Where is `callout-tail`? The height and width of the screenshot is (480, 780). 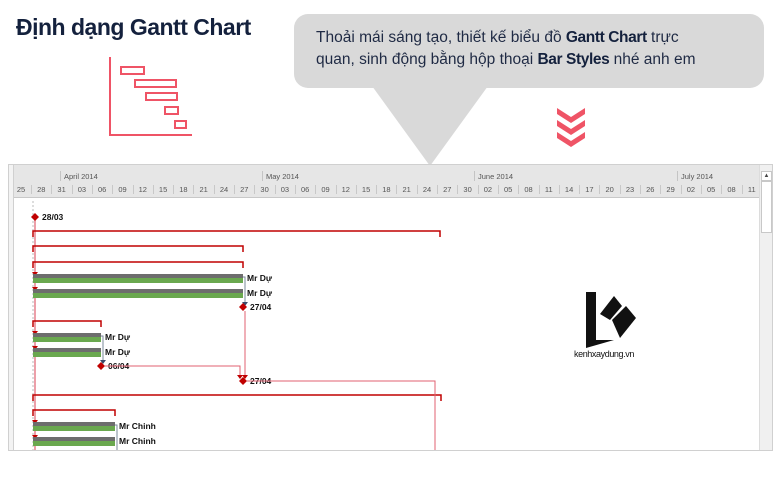
callout-tail is located at coordinates (430, 126).